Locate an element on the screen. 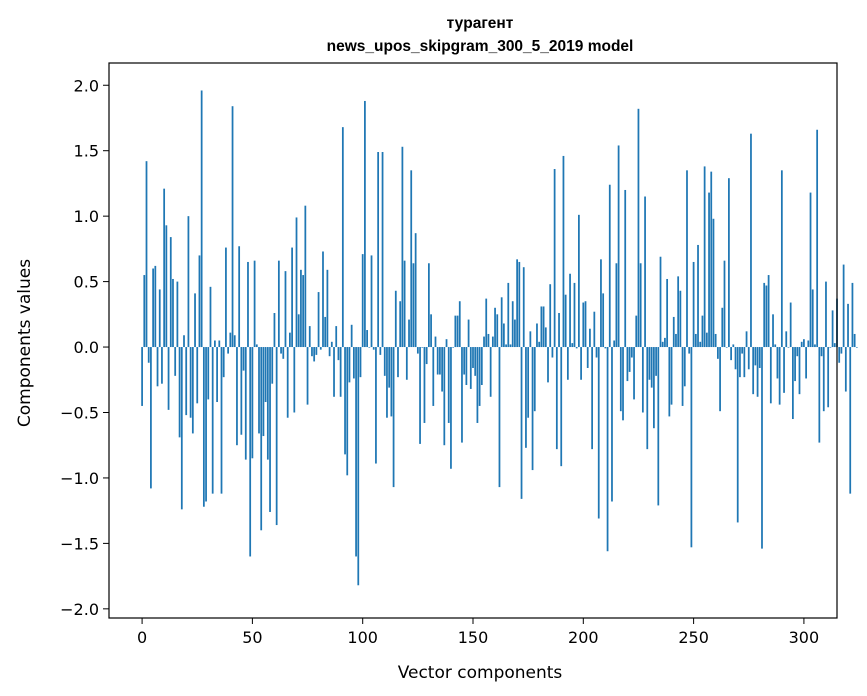 This screenshot has height=696, width=867. chart-title: туpагент is located at coordinates (480, 23).